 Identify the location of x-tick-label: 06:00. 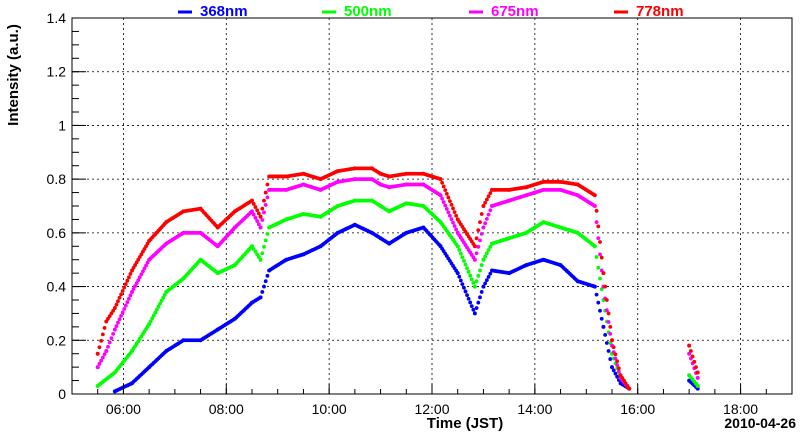
(123, 409).